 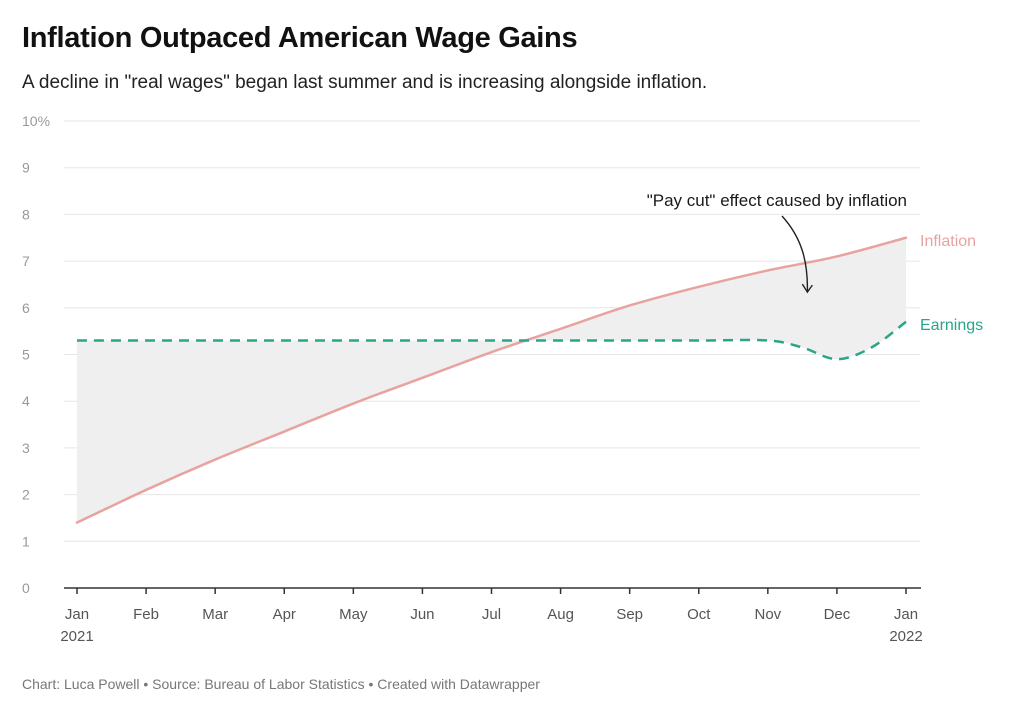 I want to click on annotation: "Pay cut" effect caused by inflation, so click(x=777, y=242).